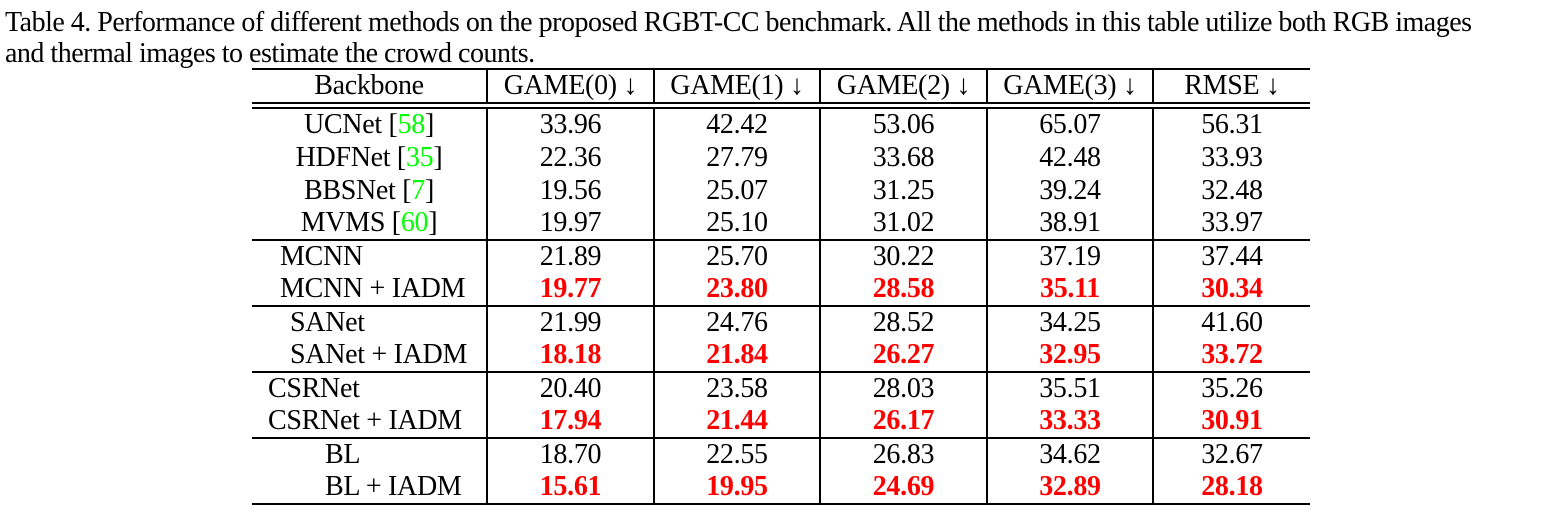  What do you see at coordinates (314, 388) in the screenshot?
I see `backbone-name: CSRNet` at bounding box center [314, 388].